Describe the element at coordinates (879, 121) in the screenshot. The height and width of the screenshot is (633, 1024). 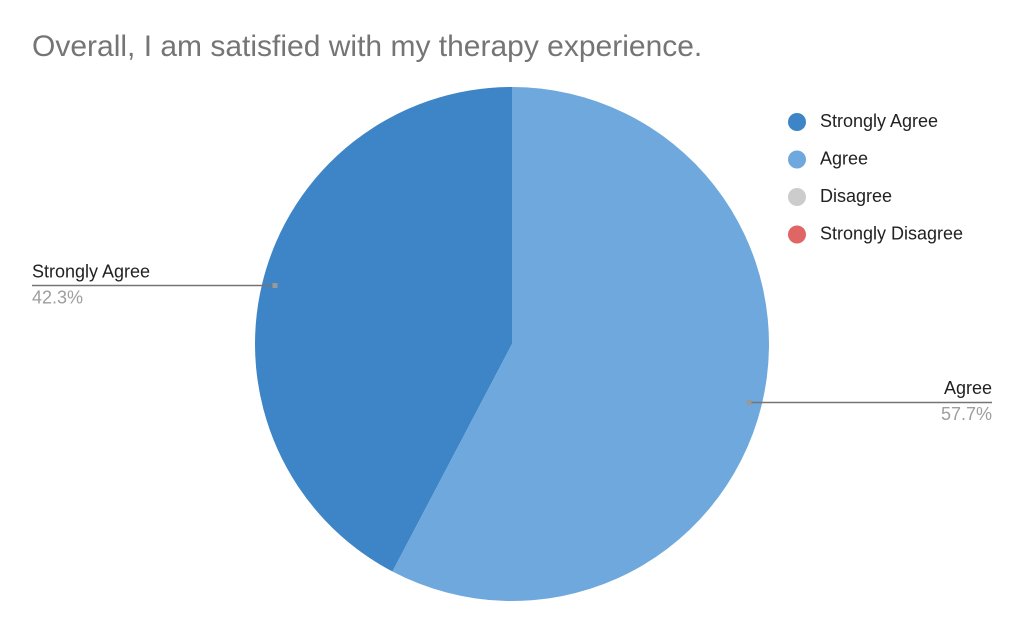
I see `legend-label: Strongly Agree` at that location.